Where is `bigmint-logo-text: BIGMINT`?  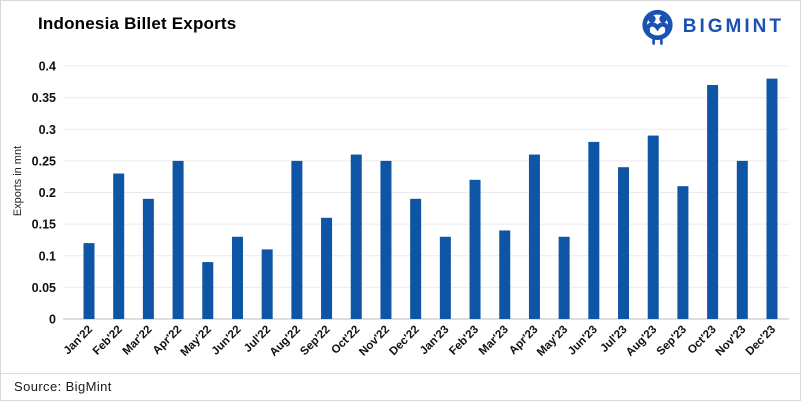
bigmint-logo-text: BIGMINT is located at coordinates (733, 26).